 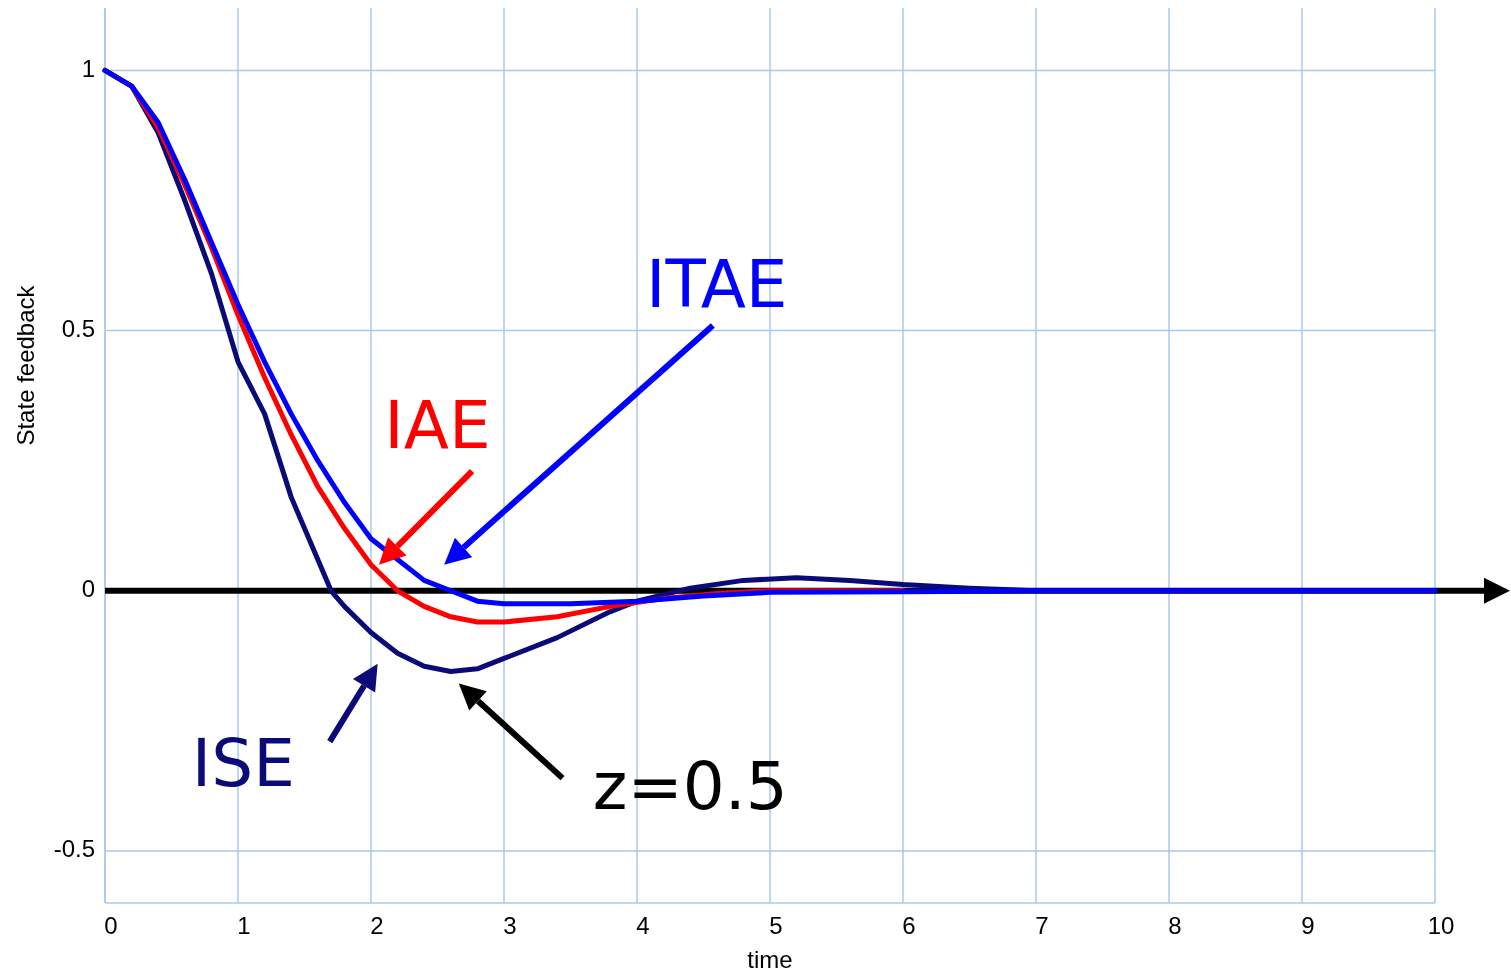 I want to click on x-tick-label: 8, so click(x=1175, y=926).